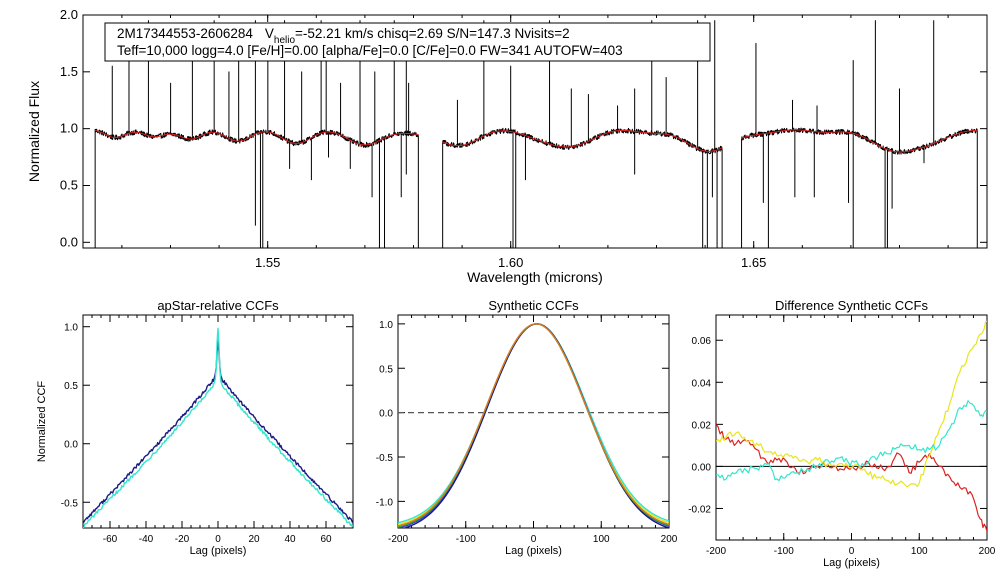 The width and height of the screenshot is (1008, 576). Describe the element at coordinates (535, 277) in the screenshot. I see `spectrum-xlabel: Wavelength (microns)` at that location.